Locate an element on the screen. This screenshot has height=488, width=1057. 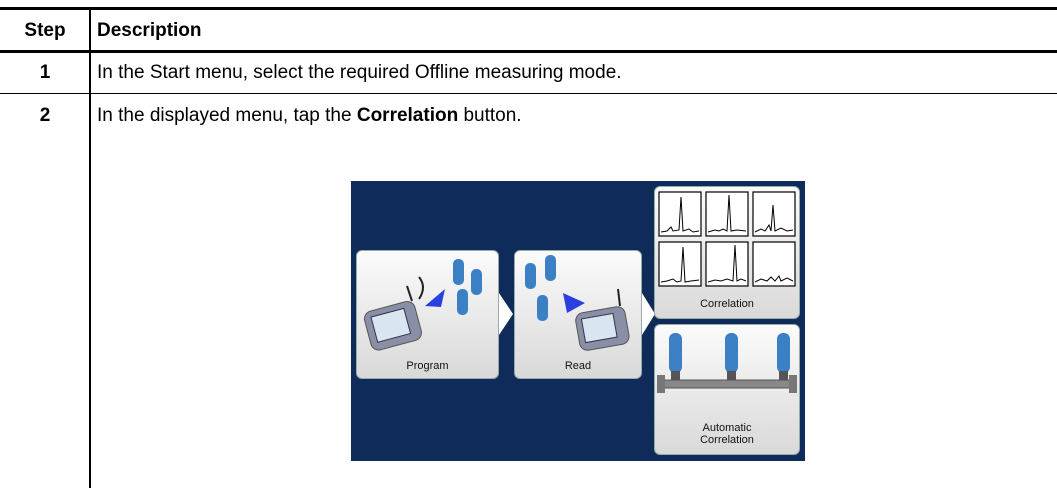
header-cell: Description is located at coordinates (149, 30).